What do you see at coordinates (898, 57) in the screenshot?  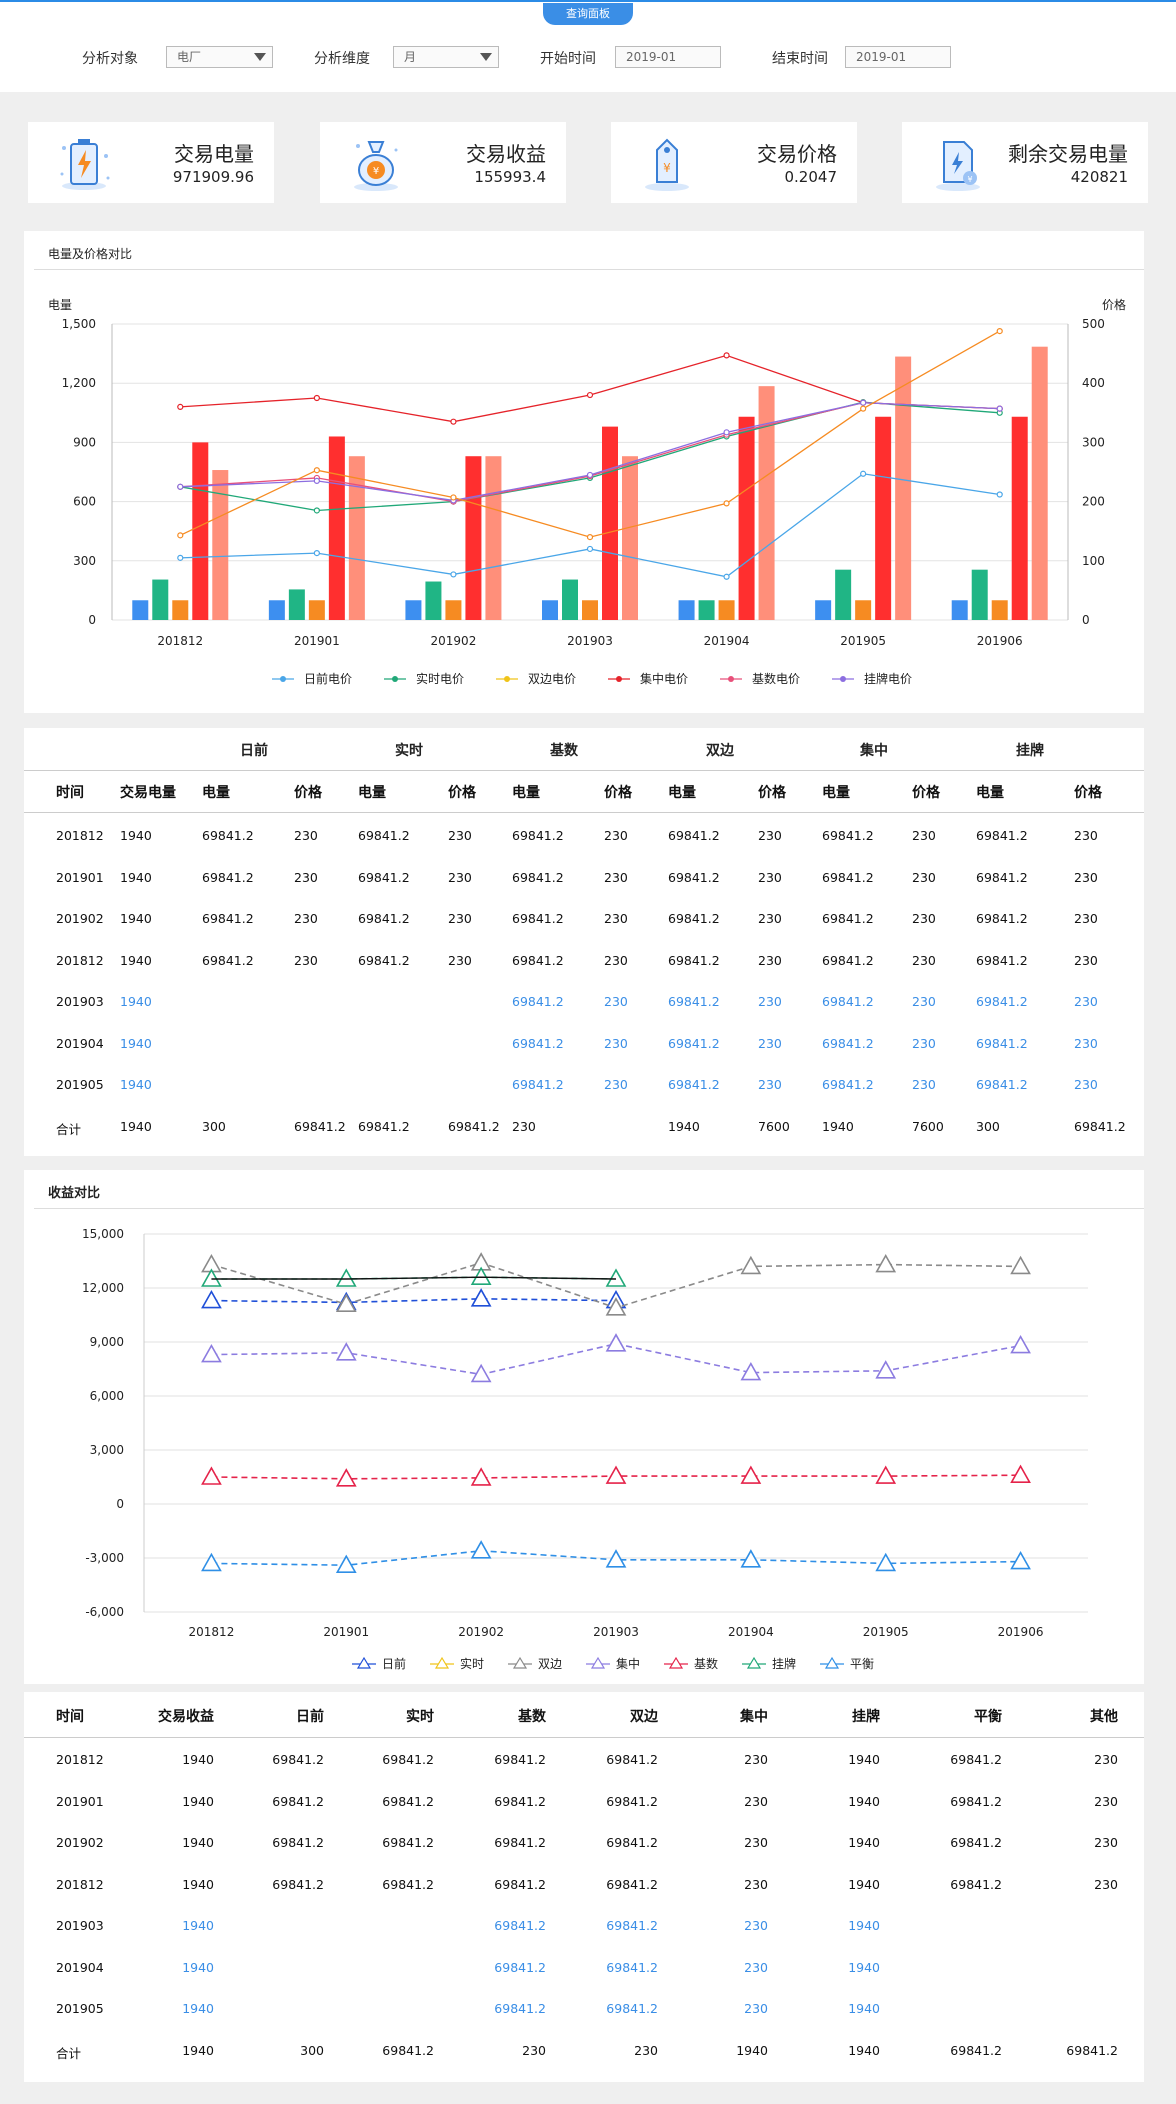 I see `end-time-input: 2019-01` at bounding box center [898, 57].